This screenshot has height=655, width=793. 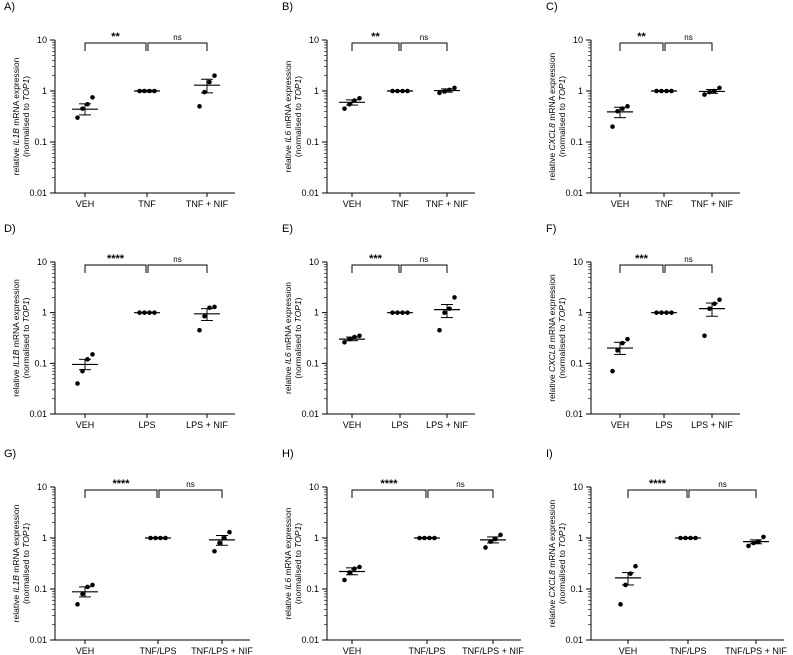 What do you see at coordinates (552, 338) in the screenshot?
I see `y-axis-label-line1: relative CXCL8 mRNA expression` at bounding box center [552, 338].